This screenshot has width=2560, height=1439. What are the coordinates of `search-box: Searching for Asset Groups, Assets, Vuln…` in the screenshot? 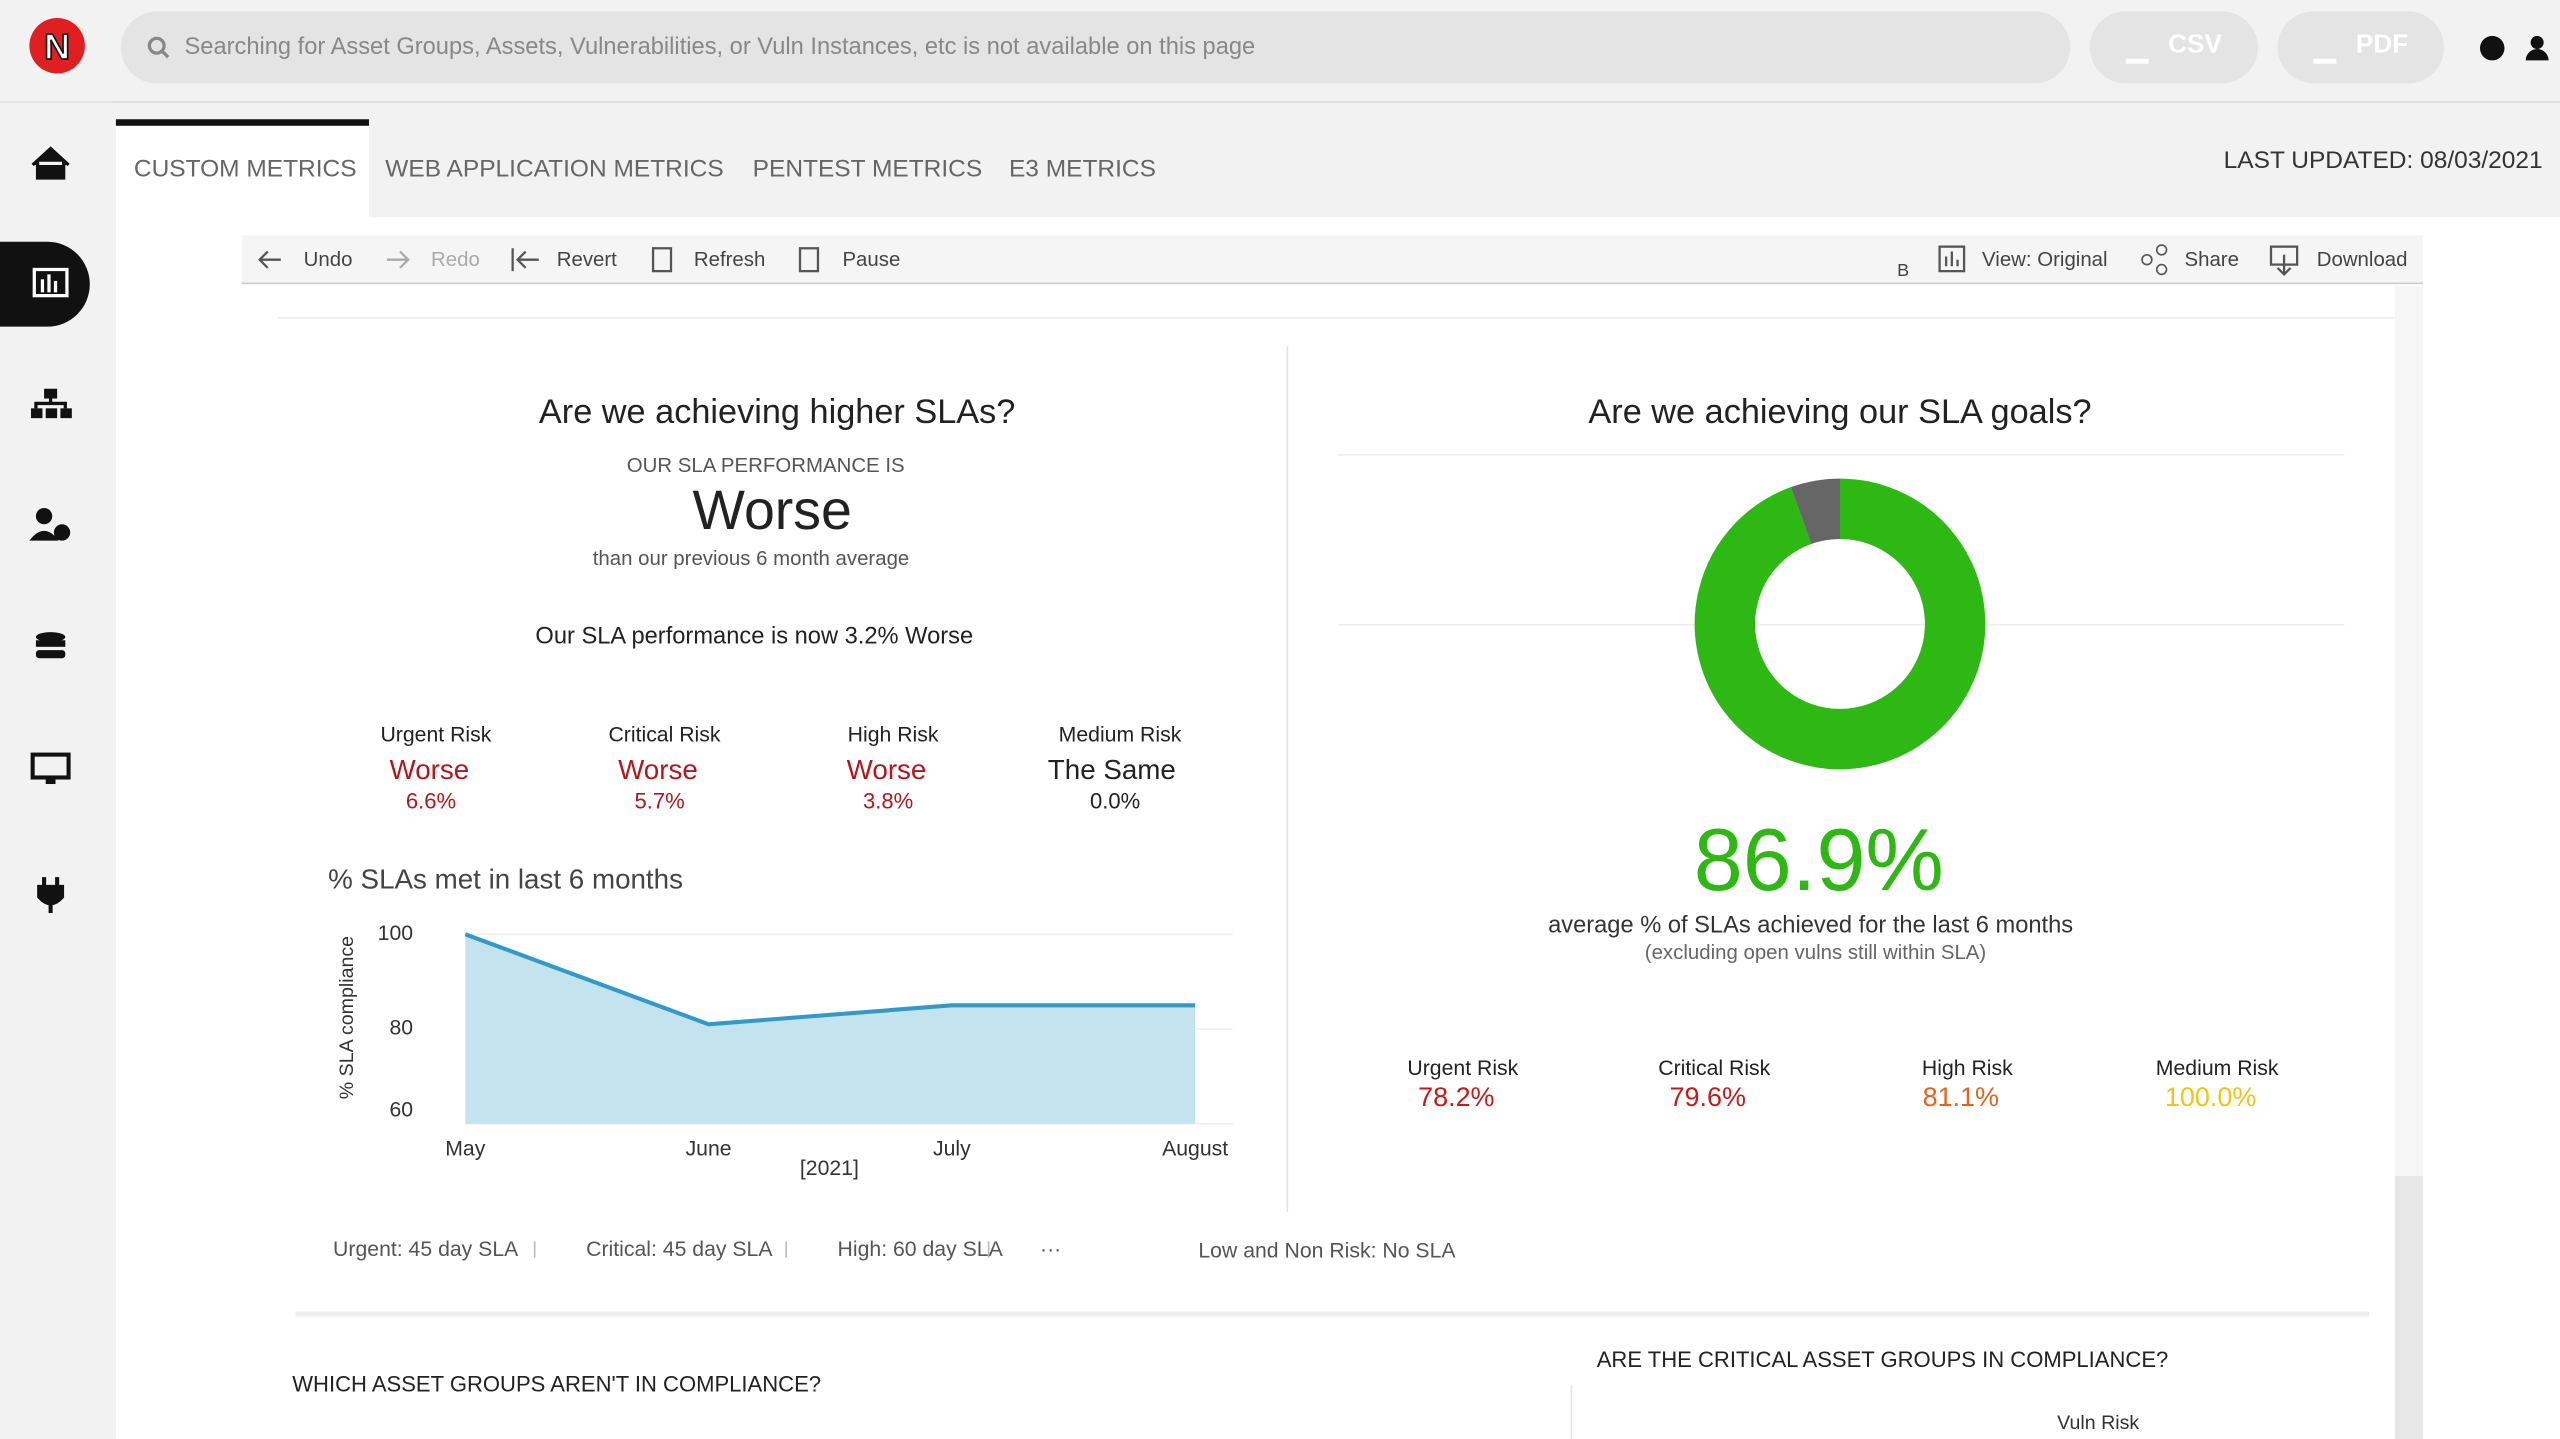 It's located at (1095, 47).